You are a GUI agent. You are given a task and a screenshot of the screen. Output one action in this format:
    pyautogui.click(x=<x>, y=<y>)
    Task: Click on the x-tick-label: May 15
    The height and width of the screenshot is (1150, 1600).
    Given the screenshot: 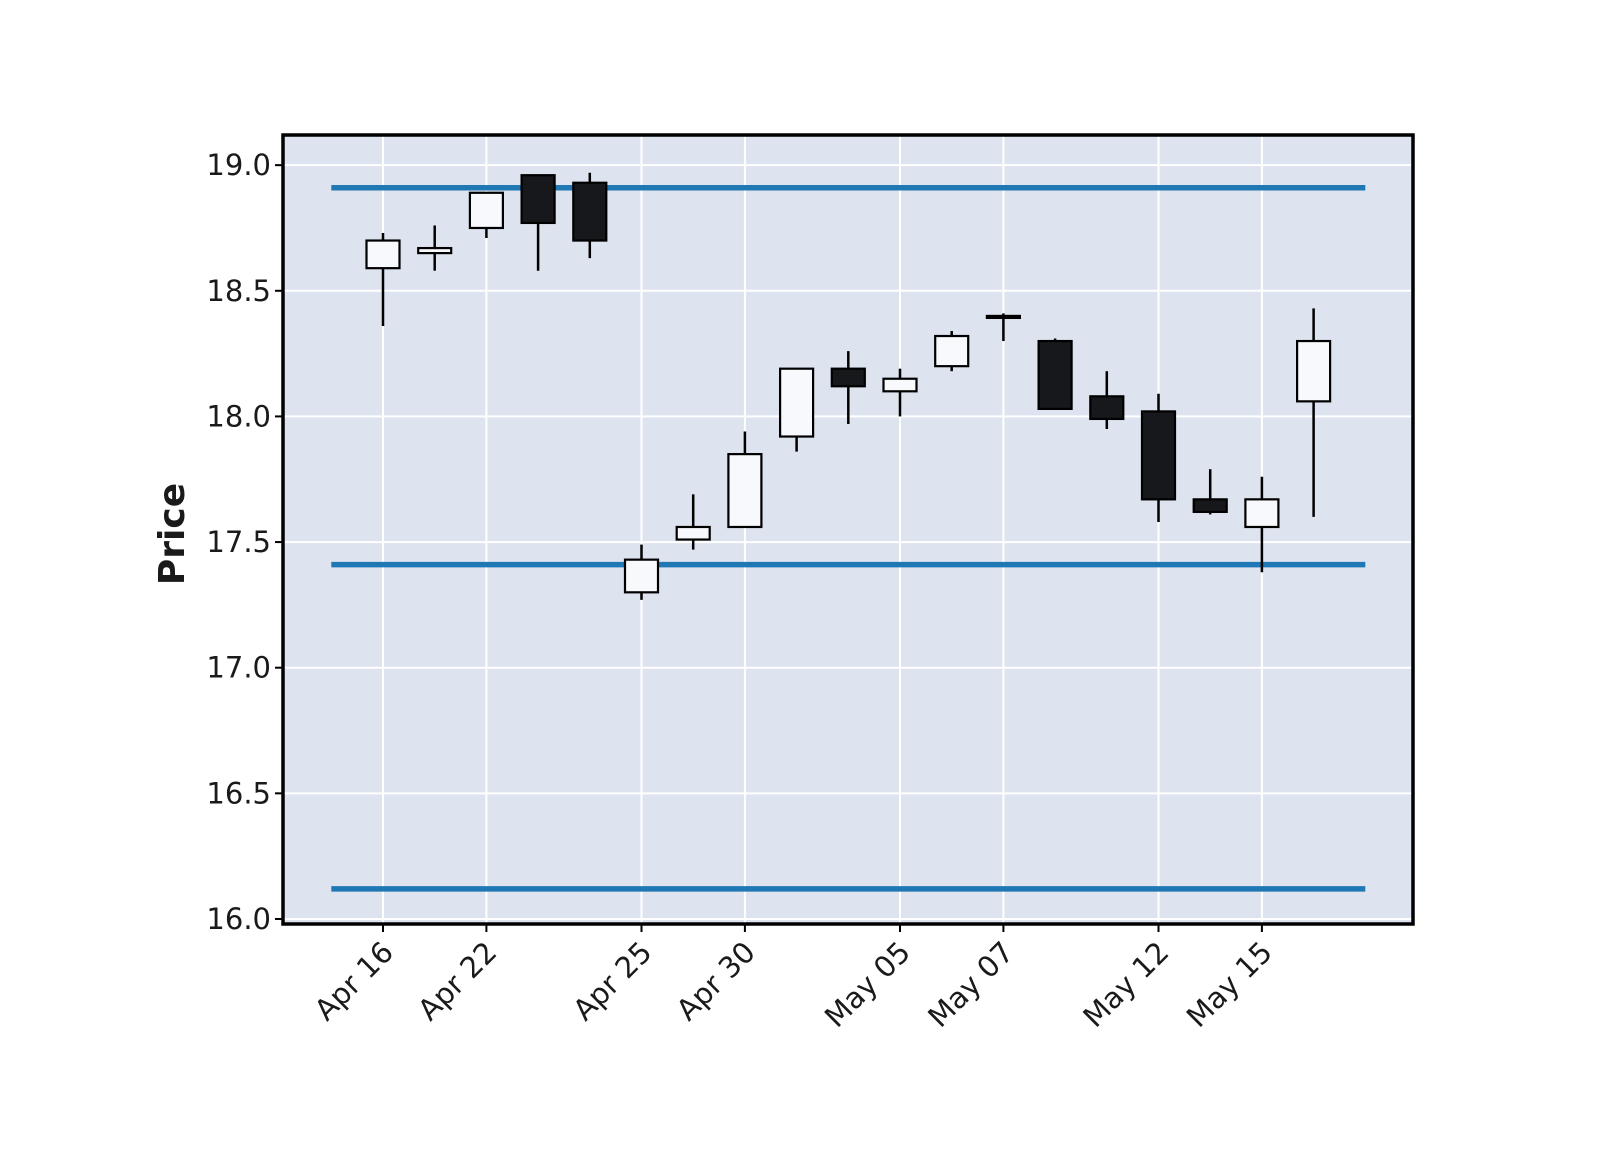 What is the action you would take?
    pyautogui.click(x=1229, y=984)
    